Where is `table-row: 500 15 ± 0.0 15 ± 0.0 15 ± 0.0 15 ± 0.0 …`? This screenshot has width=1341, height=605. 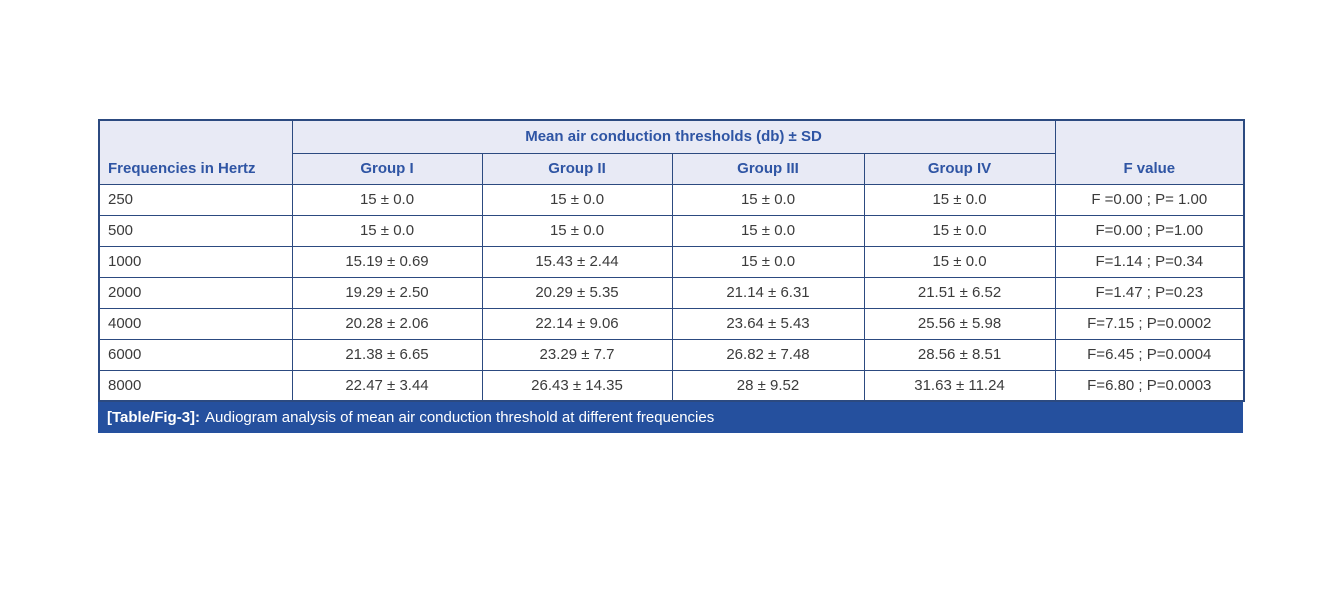 table-row: 500 15 ± 0.0 15 ± 0.0 15 ± 0.0 15 ± 0.0 … is located at coordinates (671, 230).